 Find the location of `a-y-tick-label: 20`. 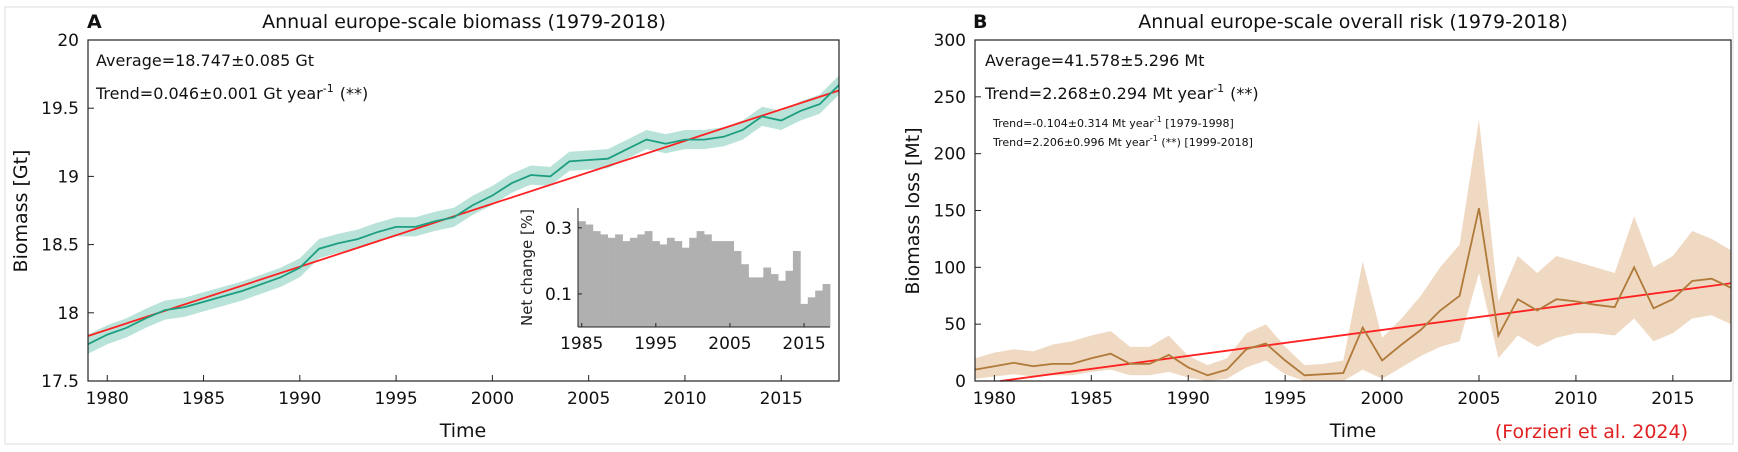

a-y-tick-label: 20 is located at coordinates (68, 41).